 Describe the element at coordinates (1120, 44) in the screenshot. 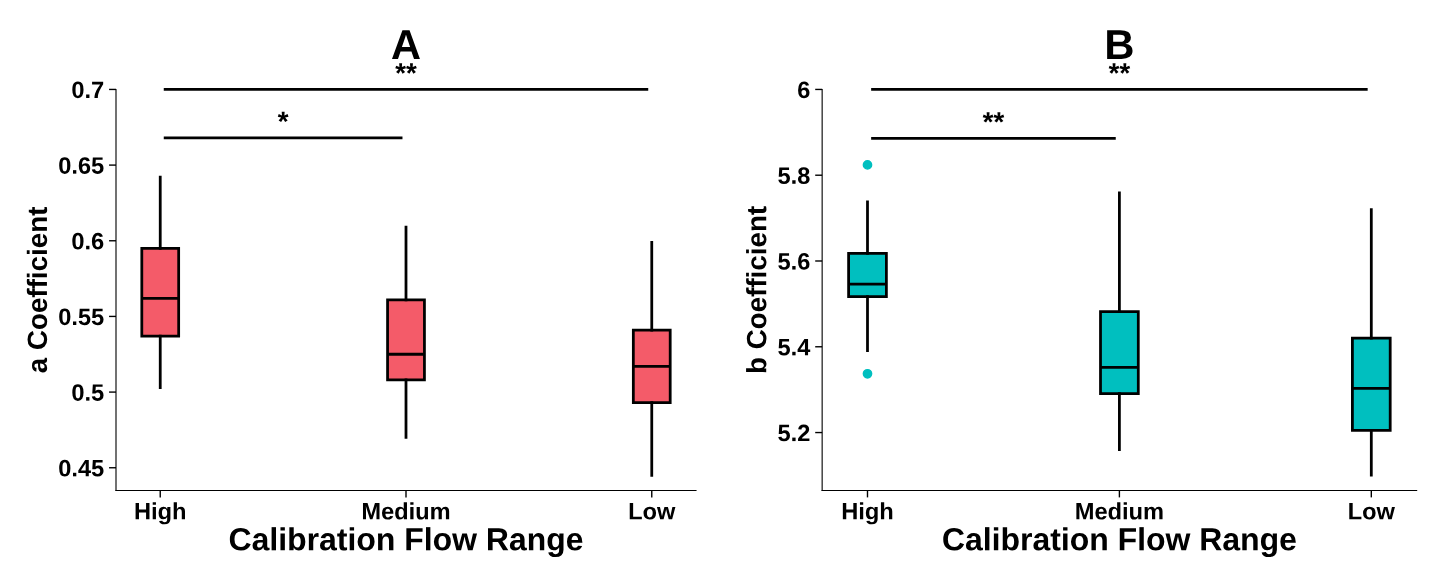

I see `chart-title: B` at that location.